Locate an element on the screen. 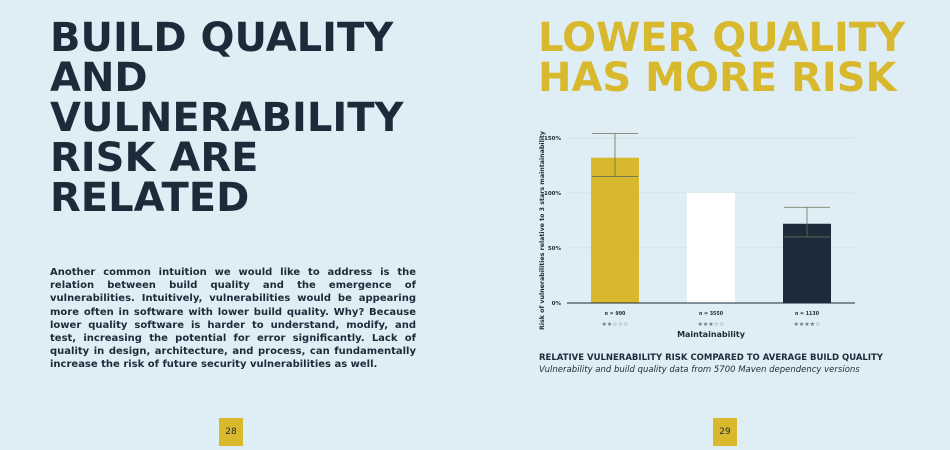  y-tick-label: 150% is located at coordinates (552, 139).